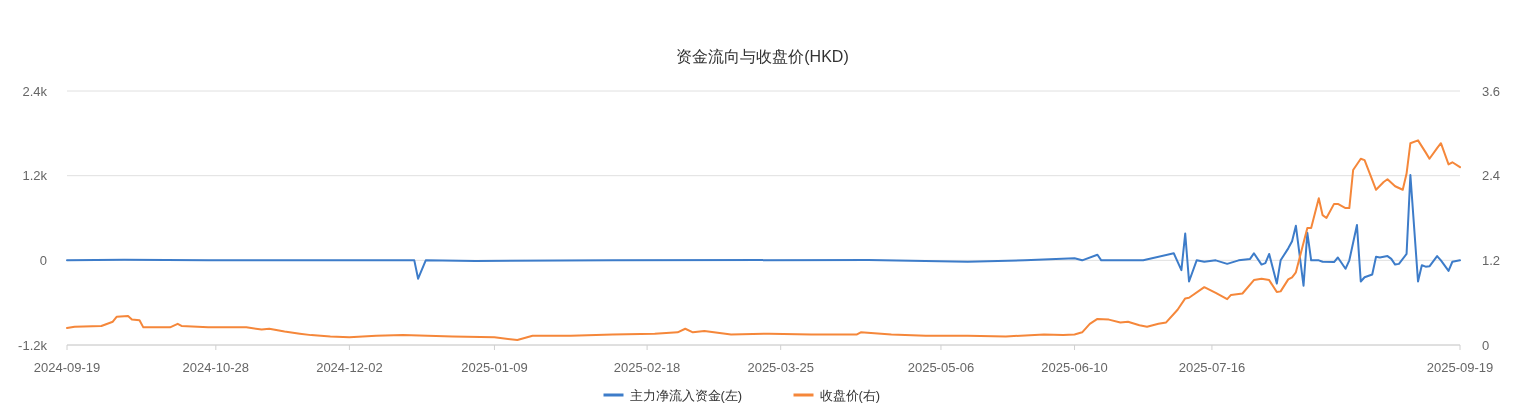 Image resolution: width=1515 pixels, height=416 pixels. What do you see at coordinates (43, 260) in the screenshot?
I see `y-tick-label: 0` at bounding box center [43, 260].